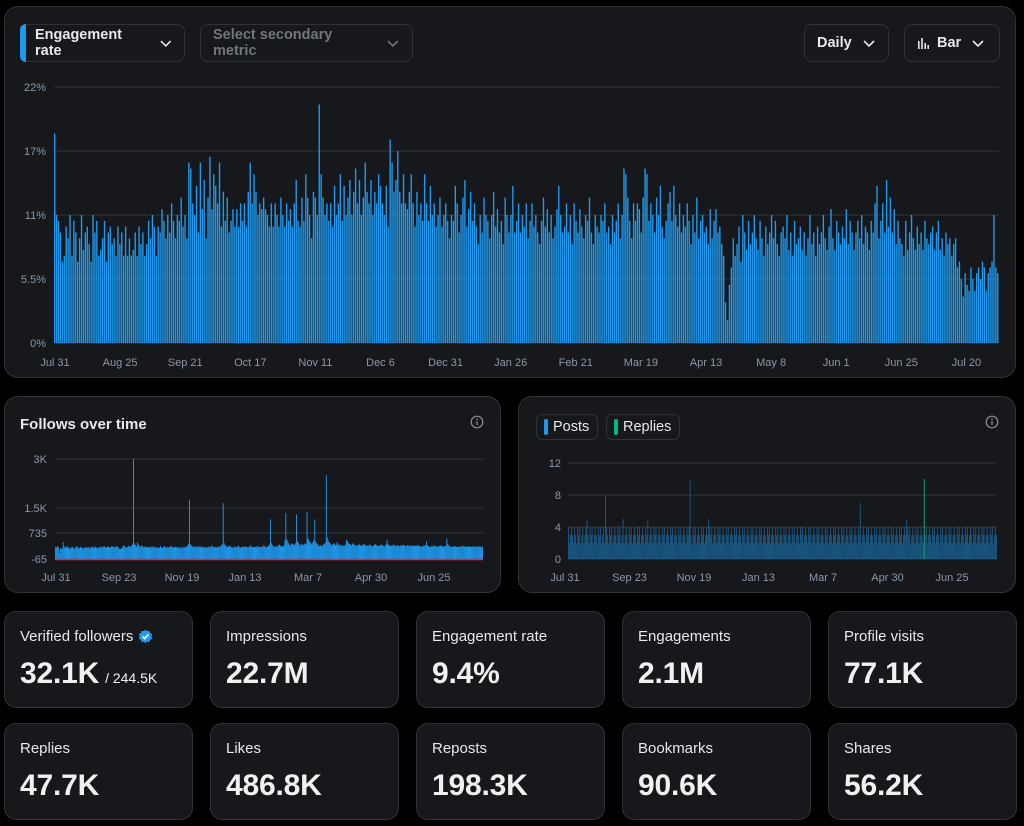 The width and height of the screenshot is (1024, 826). What do you see at coordinates (922, 659) in the screenshot?
I see `stat-card-profile-visits: Profile visits 77.1K` at bounding box center [922, 659].